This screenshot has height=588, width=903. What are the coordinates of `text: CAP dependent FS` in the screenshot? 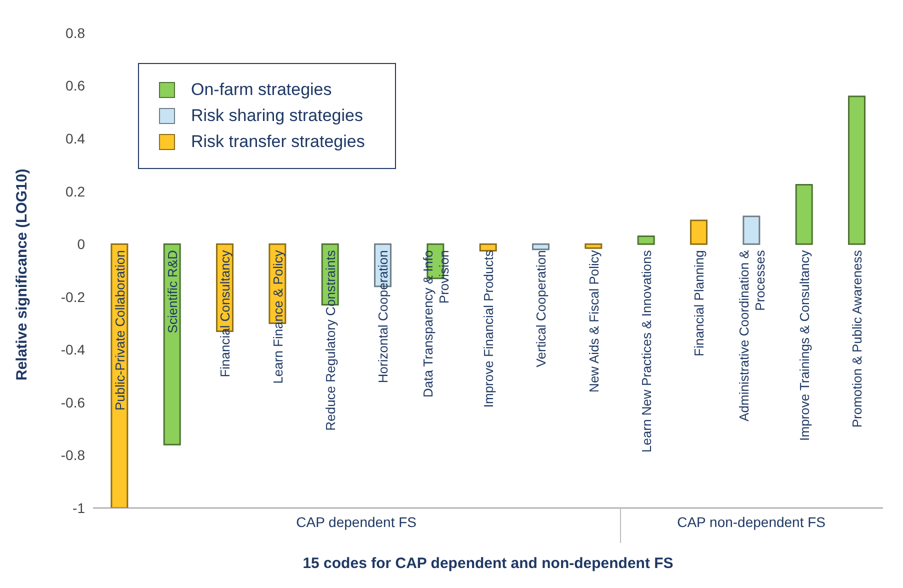 It's located at (356, 522).